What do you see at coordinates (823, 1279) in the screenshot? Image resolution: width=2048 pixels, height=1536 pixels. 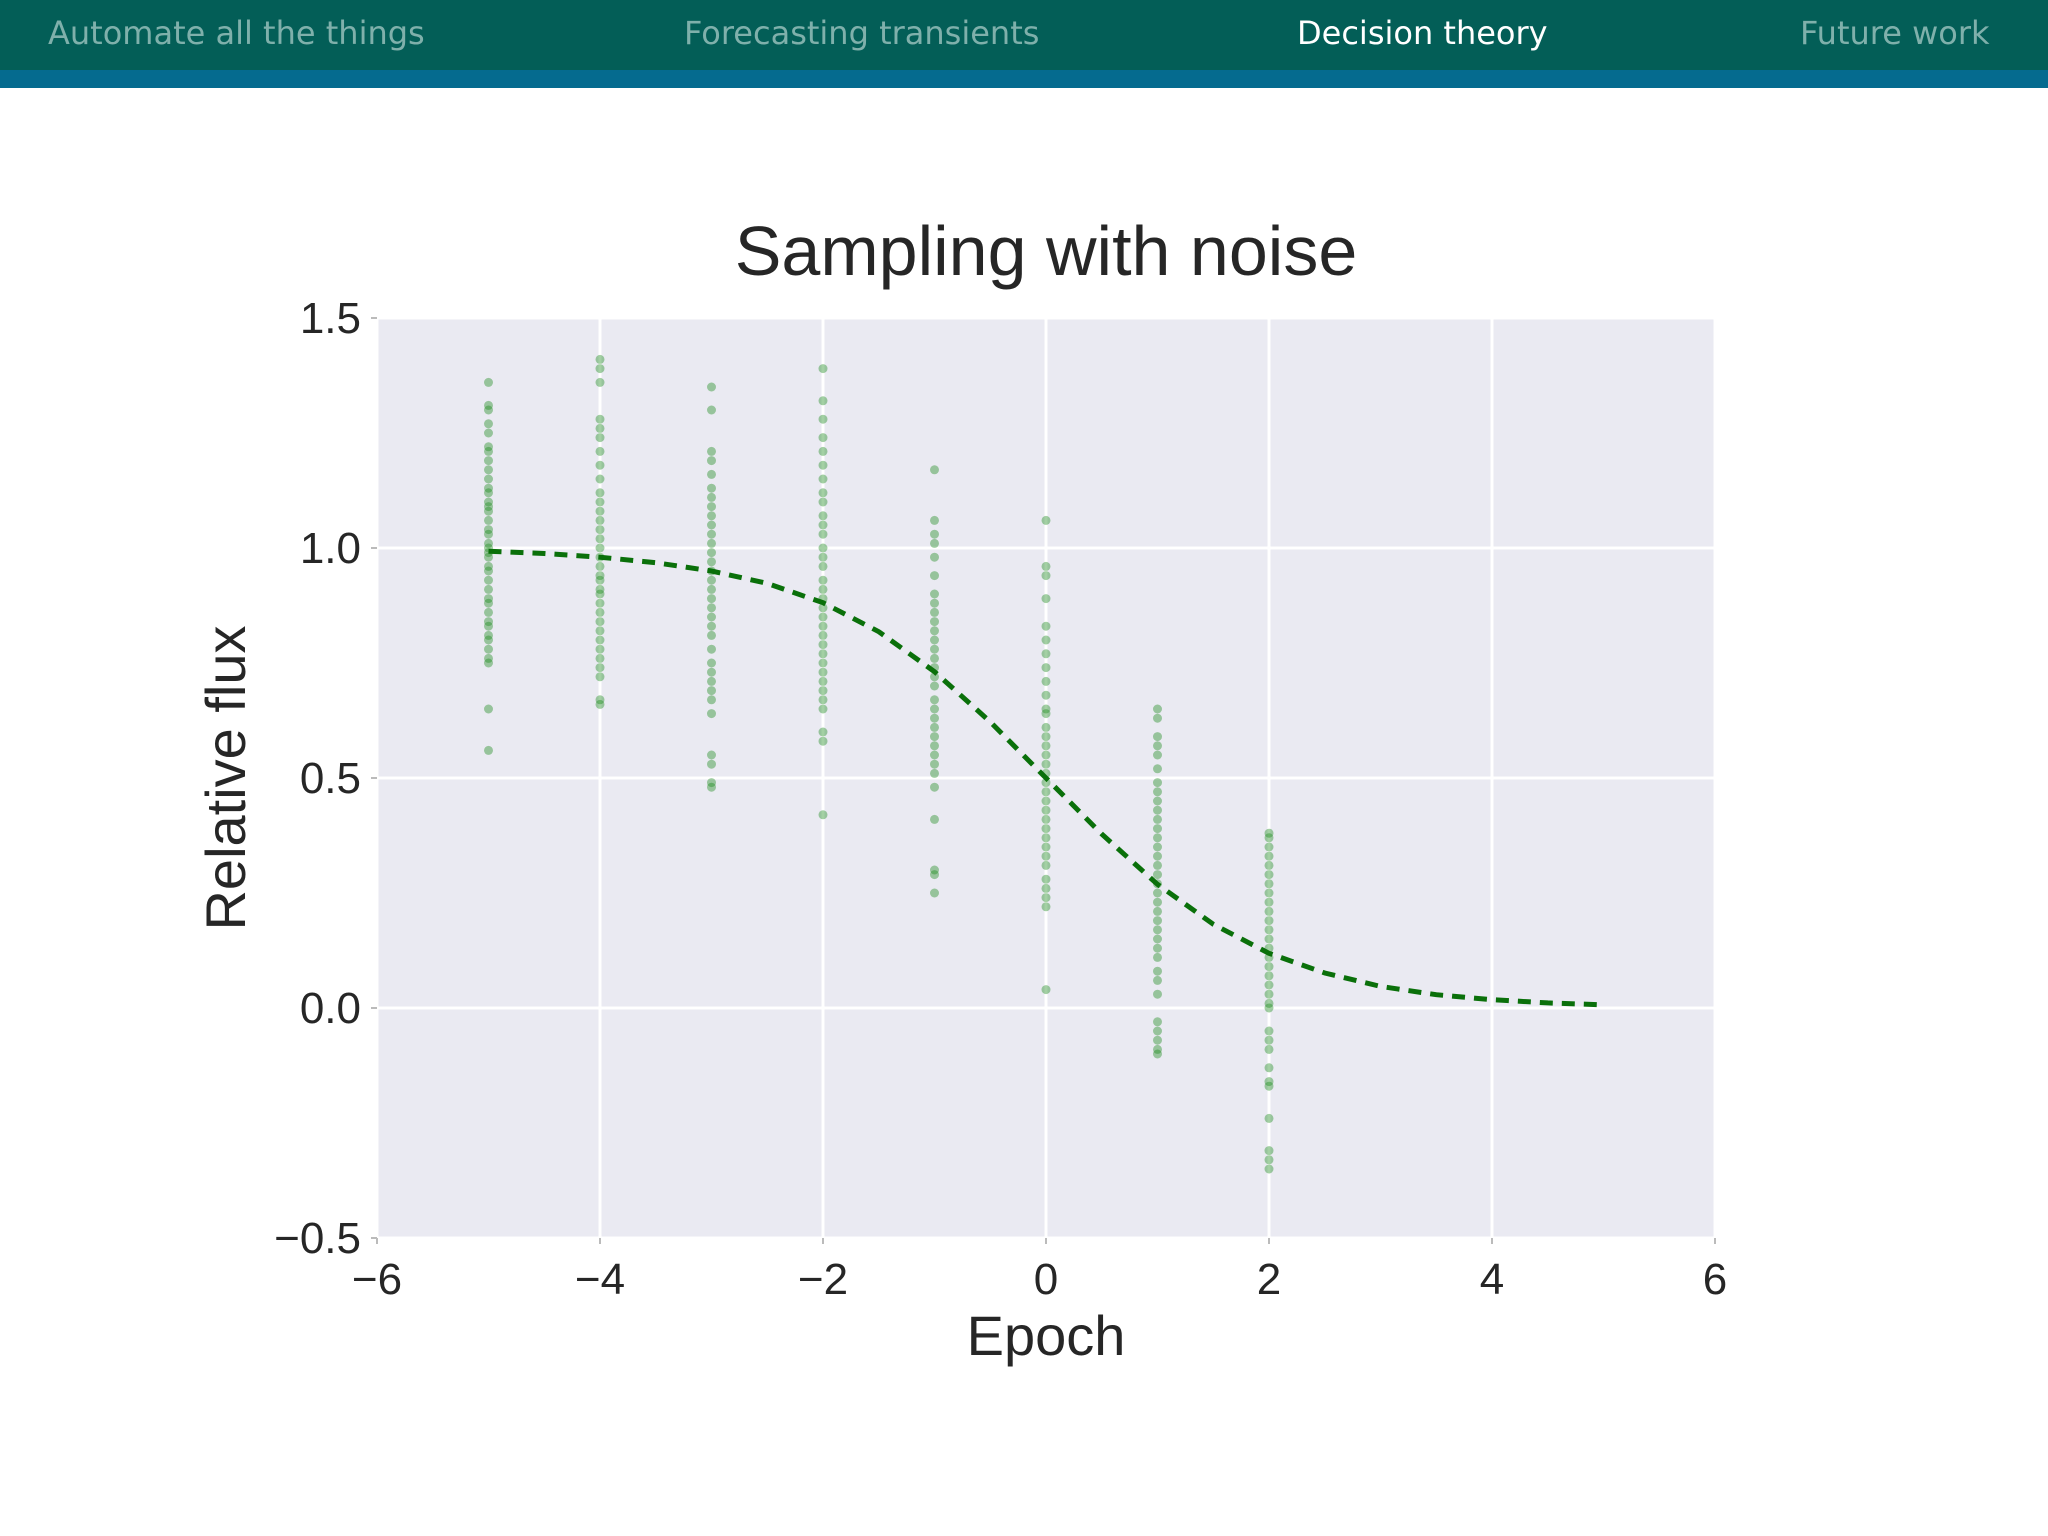 I see `x-tick-label: −2` at bounding box center [823, 1279].